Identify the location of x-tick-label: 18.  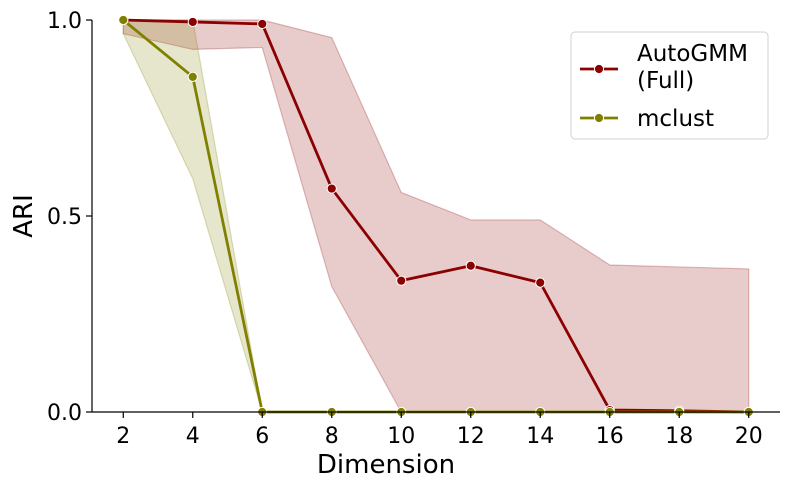
(679, 436).